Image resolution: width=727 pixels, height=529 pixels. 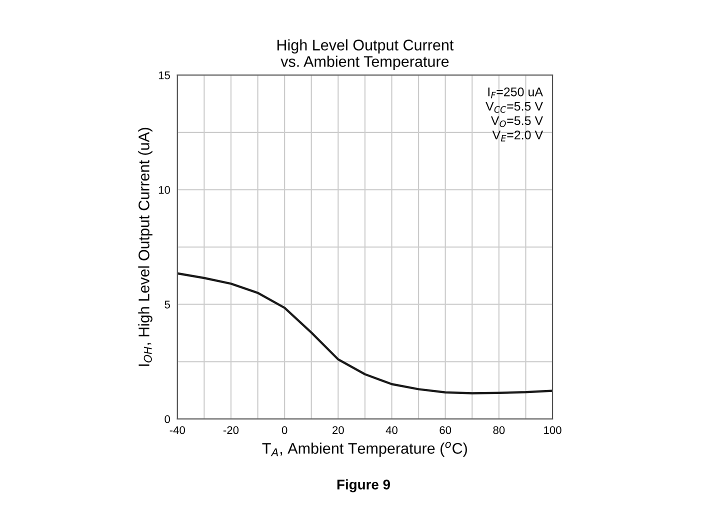 What do you see at coordinates (338, 430) in the screenshot?
I see `x-tick-label: 20` at bounding box center [338, 430].